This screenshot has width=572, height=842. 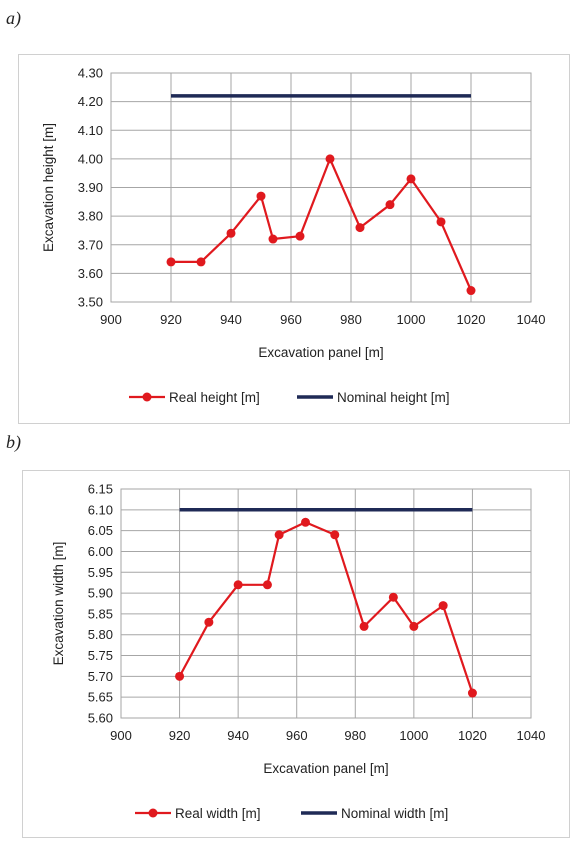 I want to click on y-tick-label: 5.90, so click(x=100, y=593).